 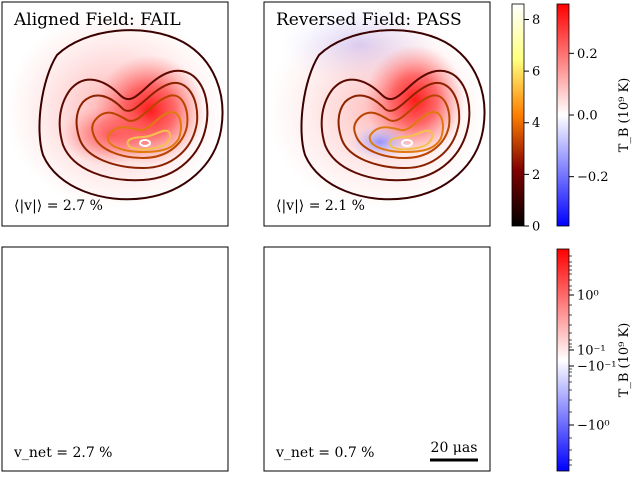 I want to click on colorbar-tick-label: 6, so click(x=536, y=72).